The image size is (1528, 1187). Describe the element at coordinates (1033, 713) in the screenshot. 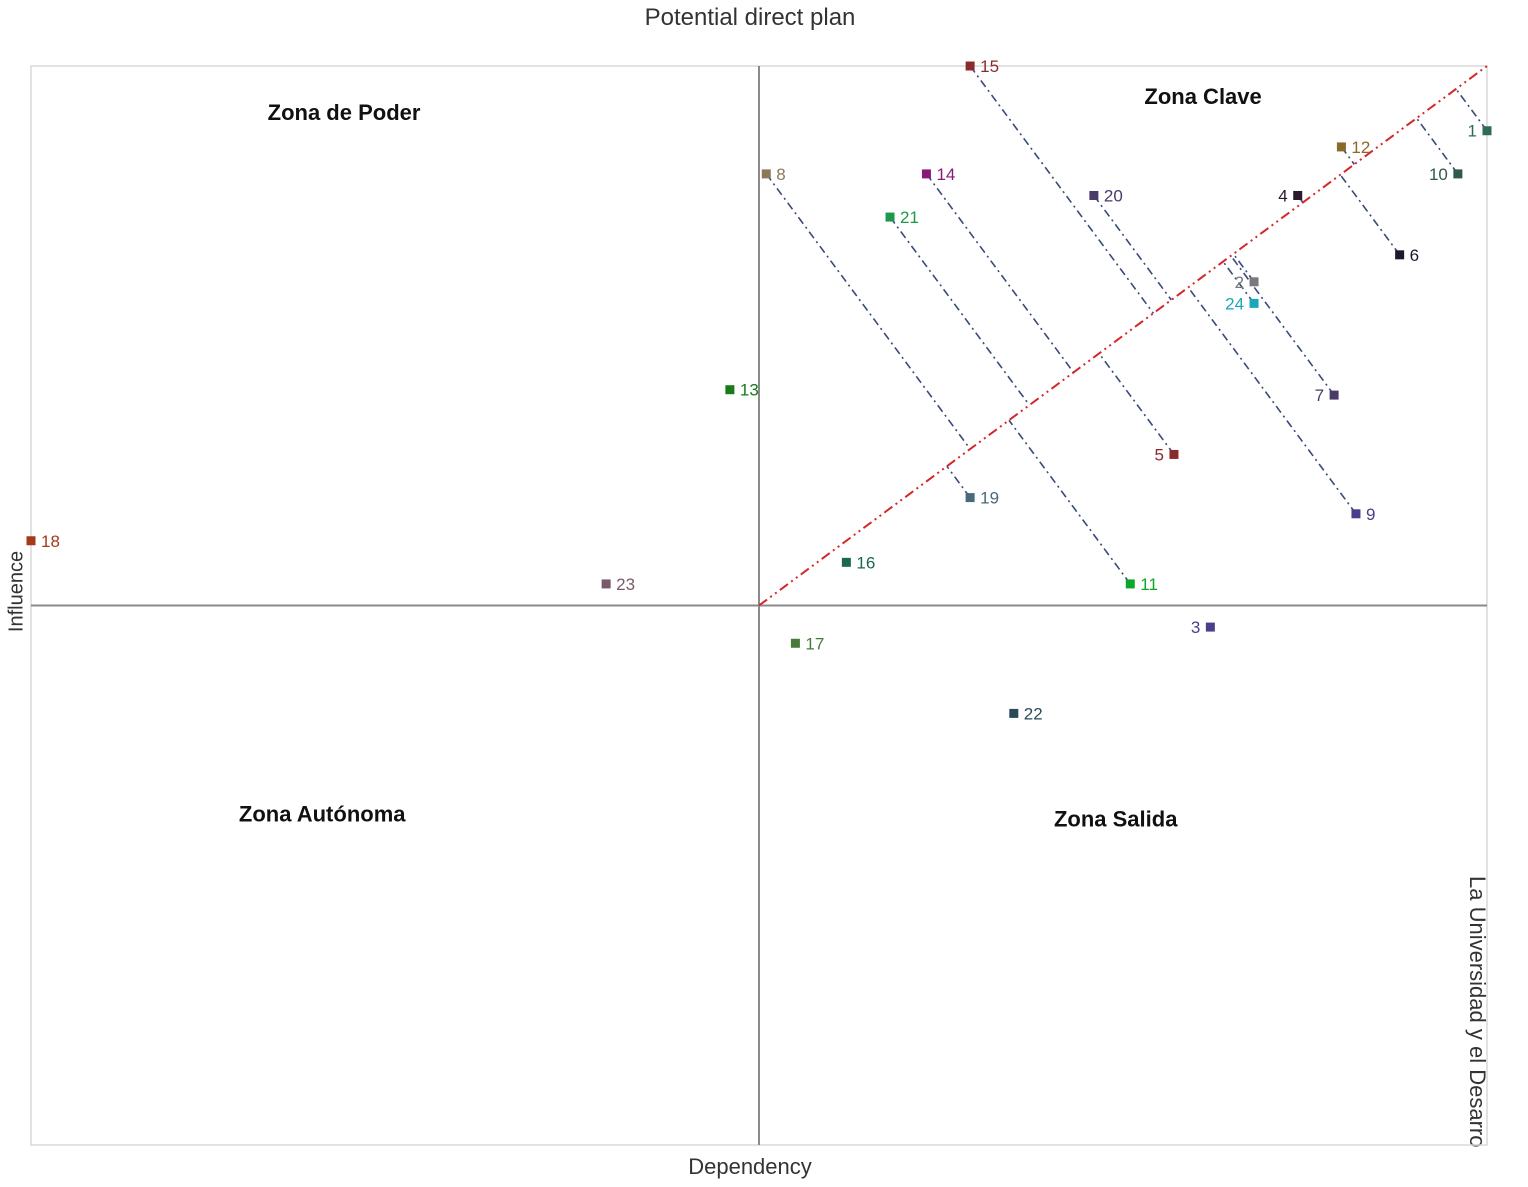

I see `point-label-22: 22` at that location.